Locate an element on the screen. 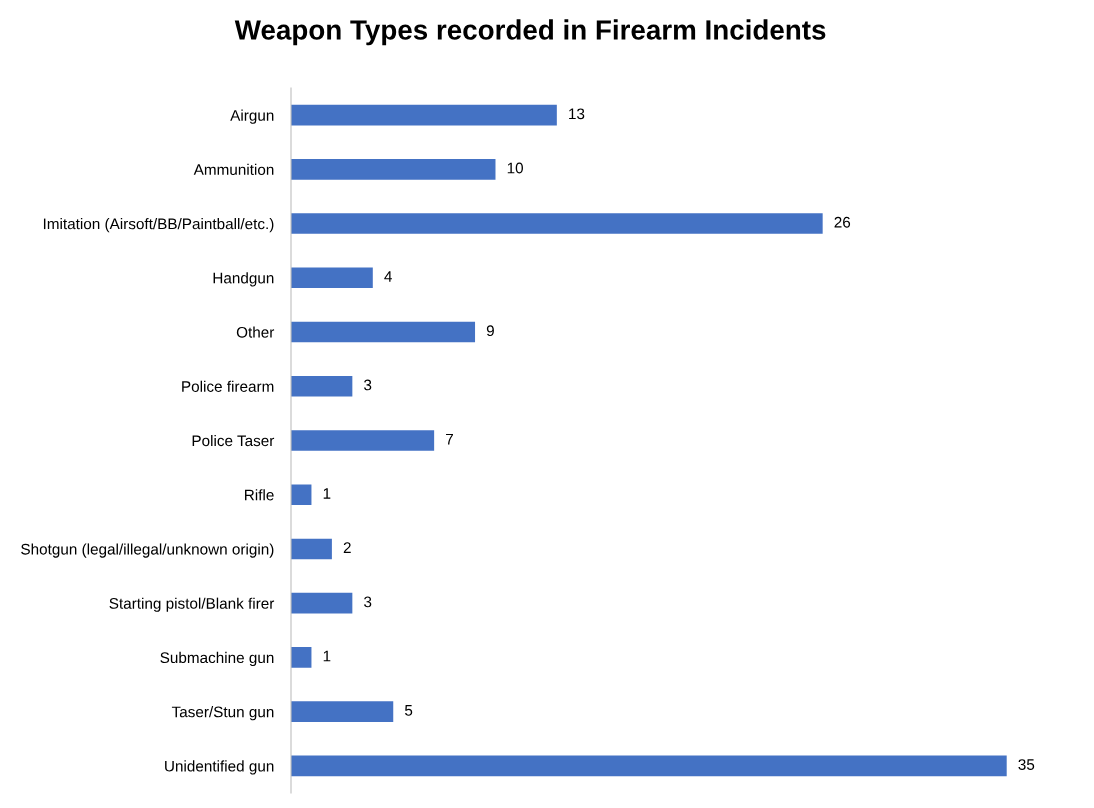  y-tick-label: Police Taser is located at coordinates (233, 440).